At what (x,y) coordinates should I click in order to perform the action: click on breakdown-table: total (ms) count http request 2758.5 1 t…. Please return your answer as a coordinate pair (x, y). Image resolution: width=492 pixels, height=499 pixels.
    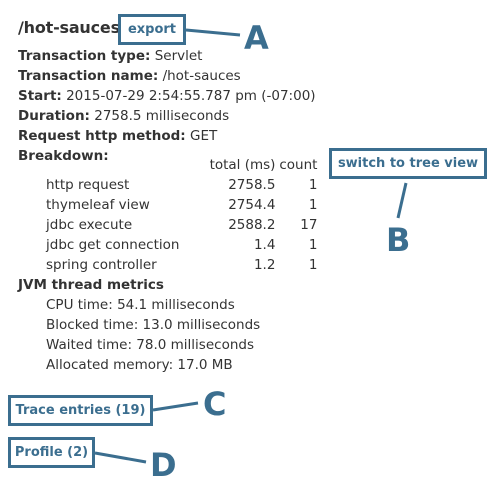
    Looking at the image, I should click on (181, 215).